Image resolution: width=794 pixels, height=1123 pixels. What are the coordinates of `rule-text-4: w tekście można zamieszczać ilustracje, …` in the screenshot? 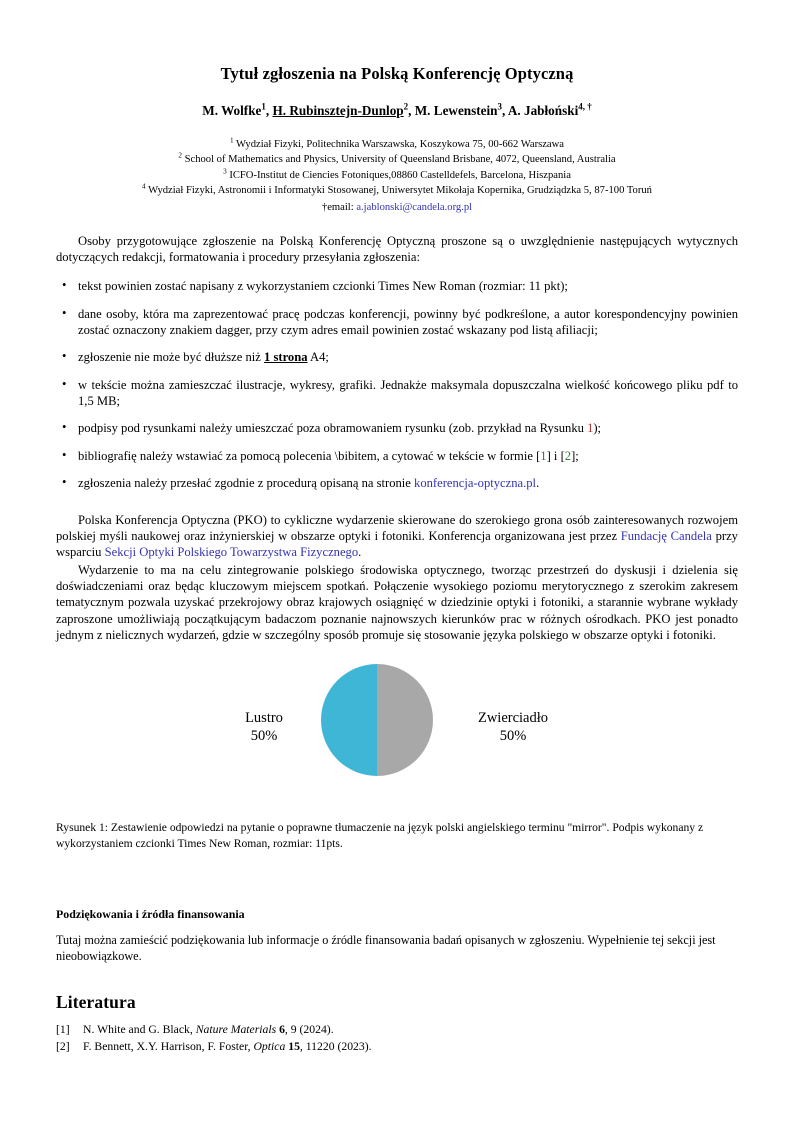 It's located at (408, 393).